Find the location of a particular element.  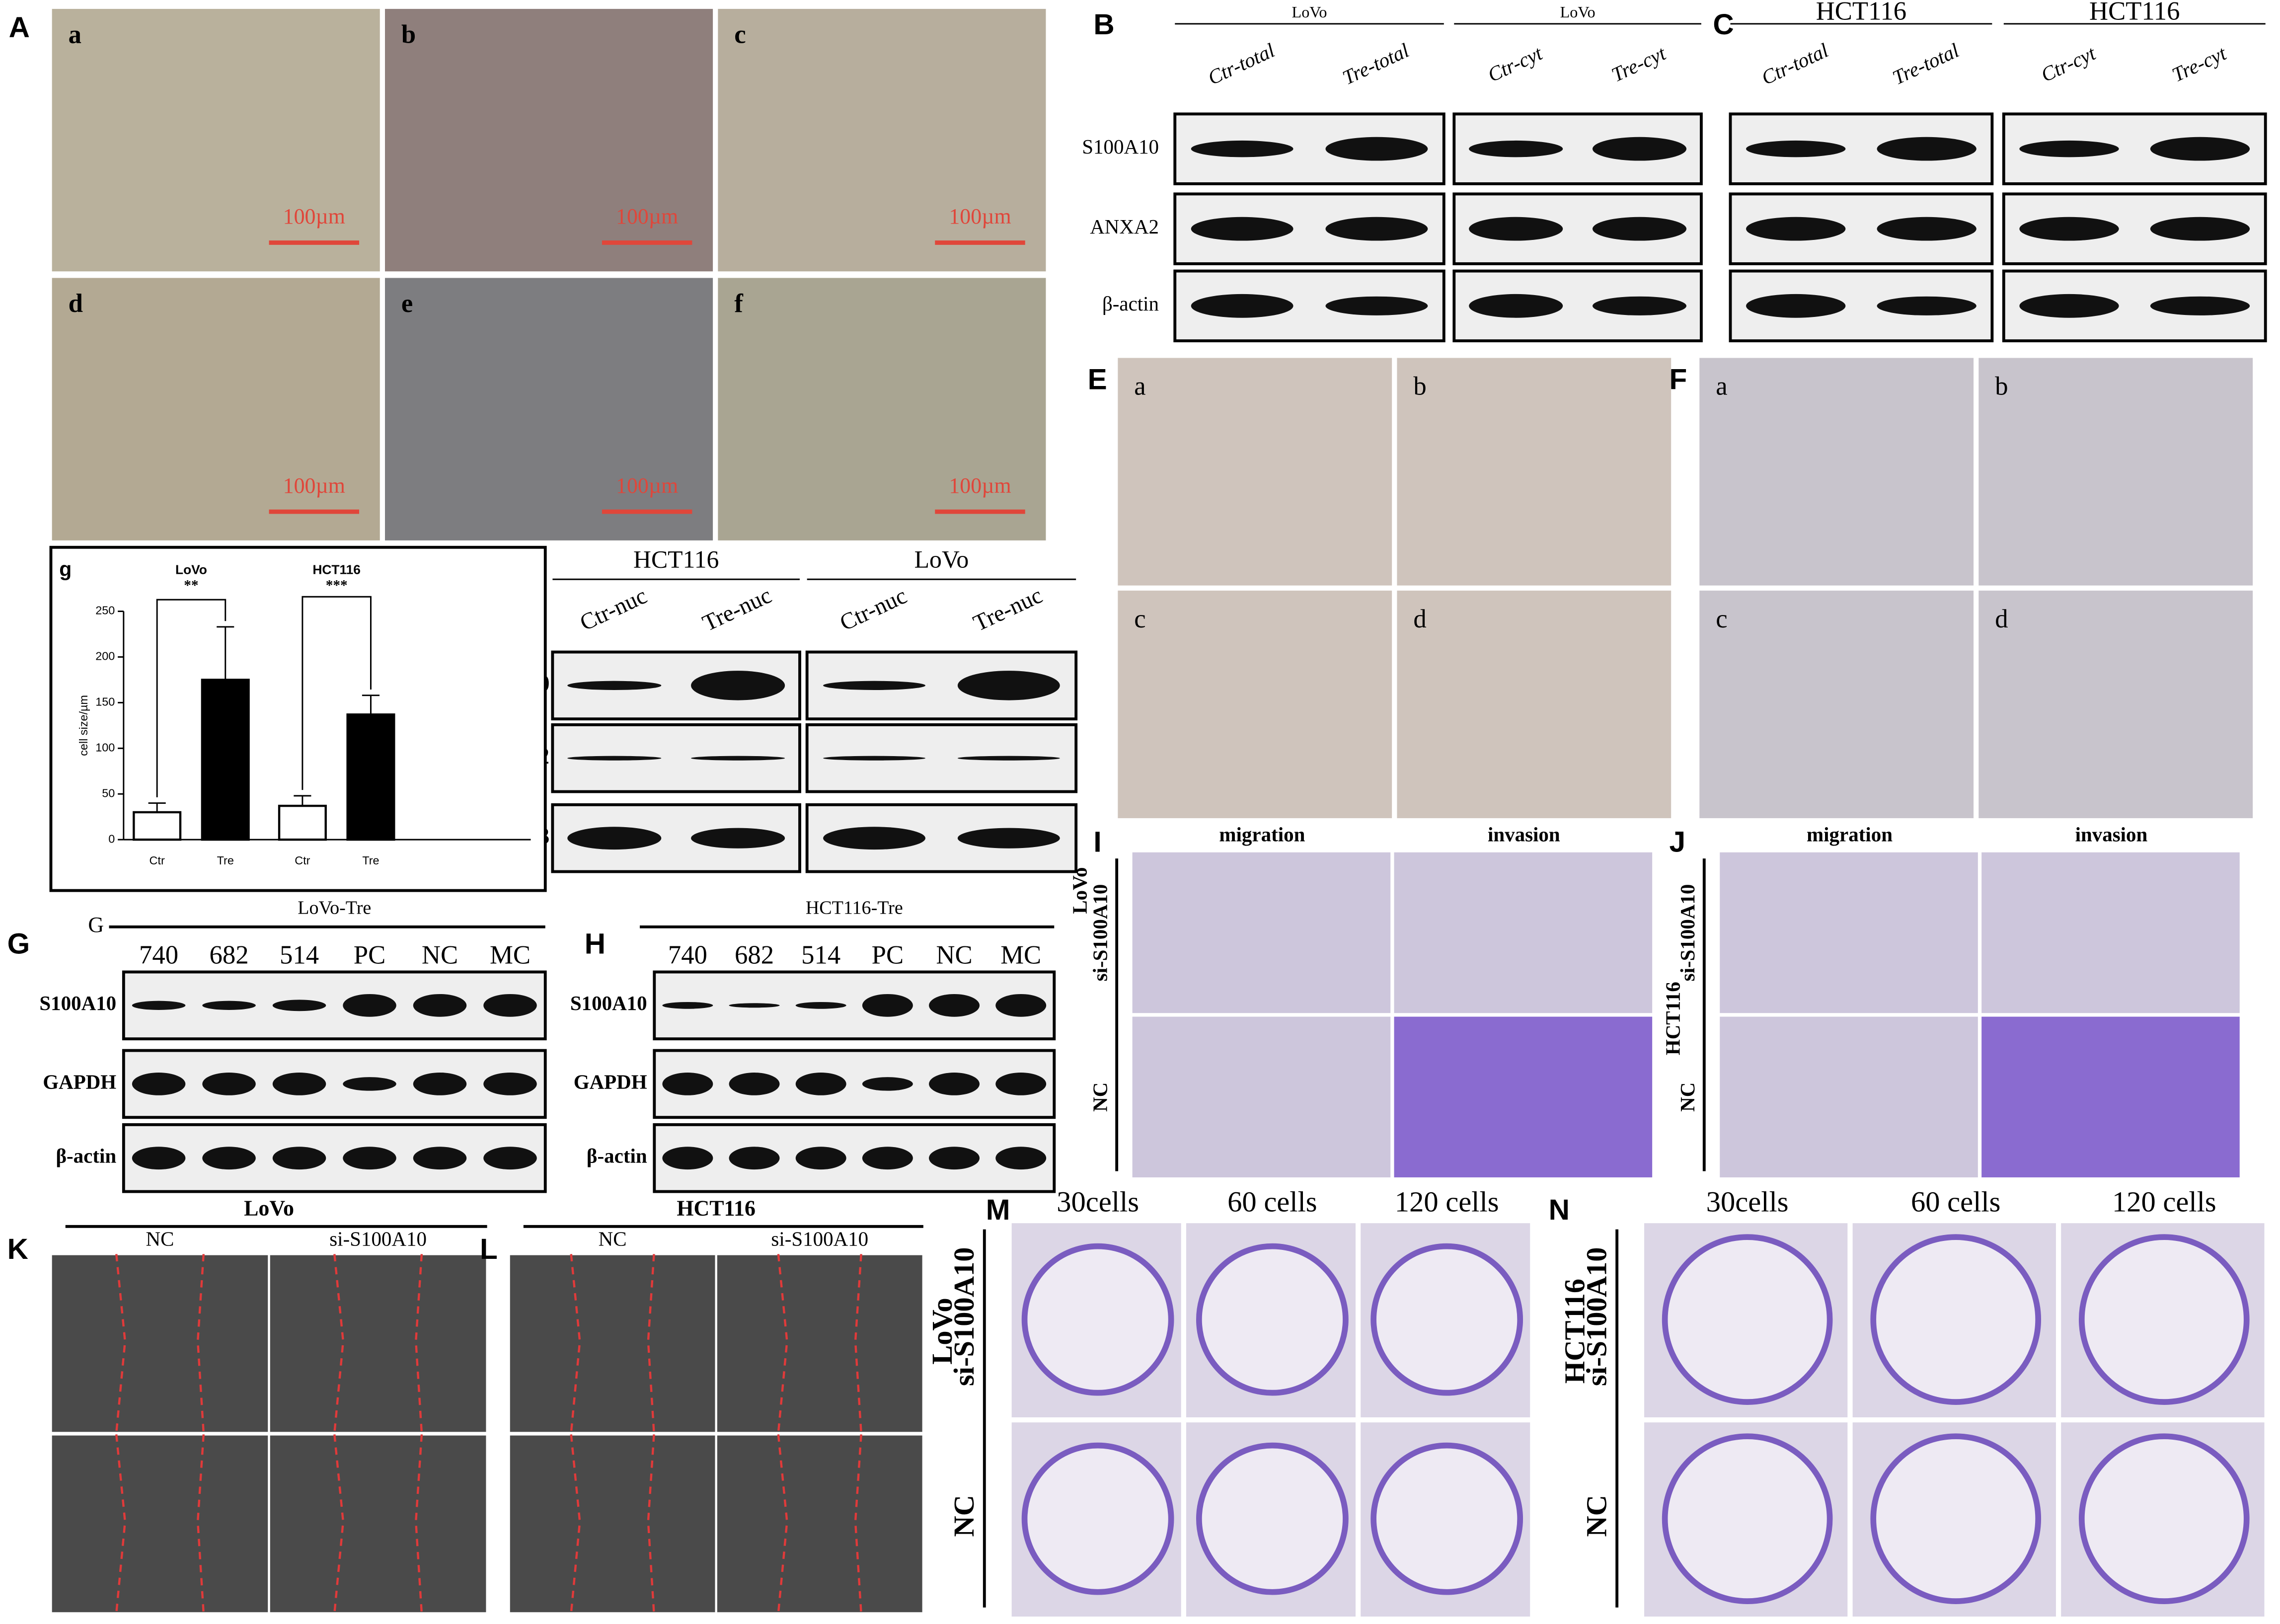

cell-label: LoVo is located at coordinates (942, 1331).